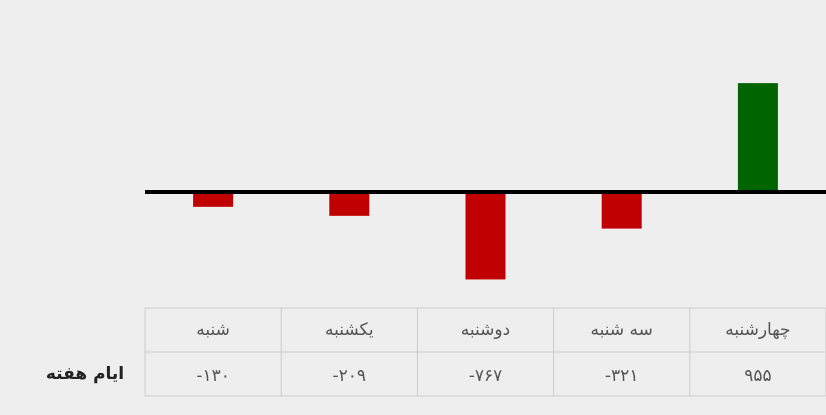 This screenshot has width=826, height=415. What do you see at coordinates (213, 330) in the screenshot?
I see `category-label: شنبه` at bounding box center [213, 330].